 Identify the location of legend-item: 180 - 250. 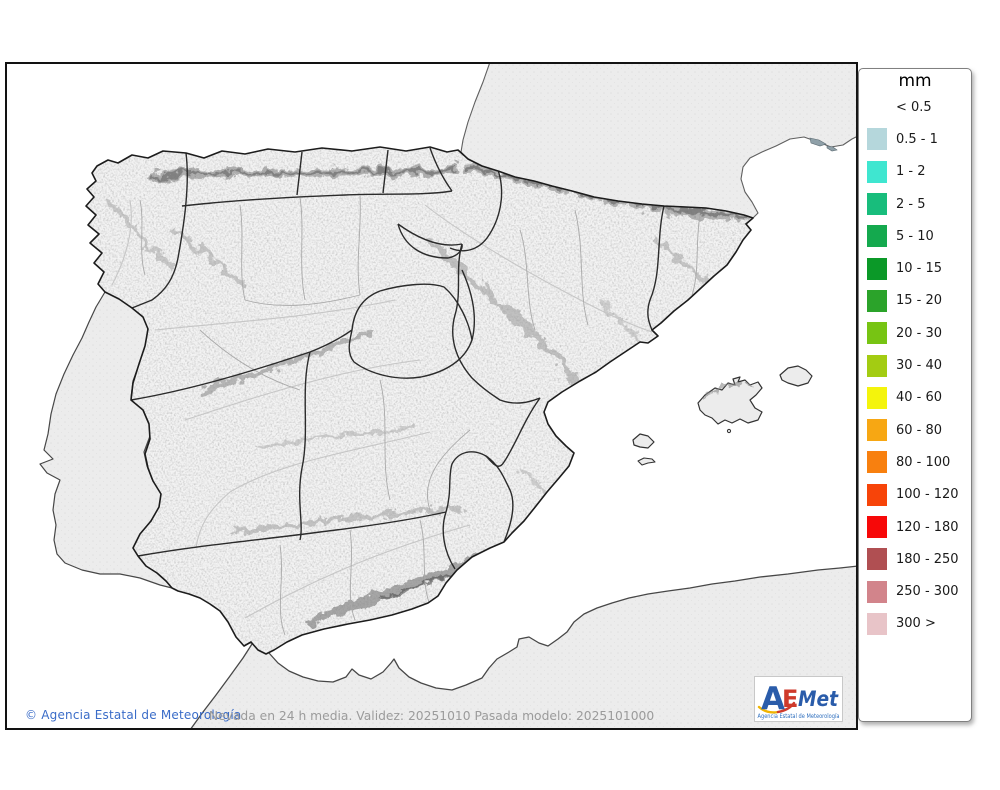
(915, 559).